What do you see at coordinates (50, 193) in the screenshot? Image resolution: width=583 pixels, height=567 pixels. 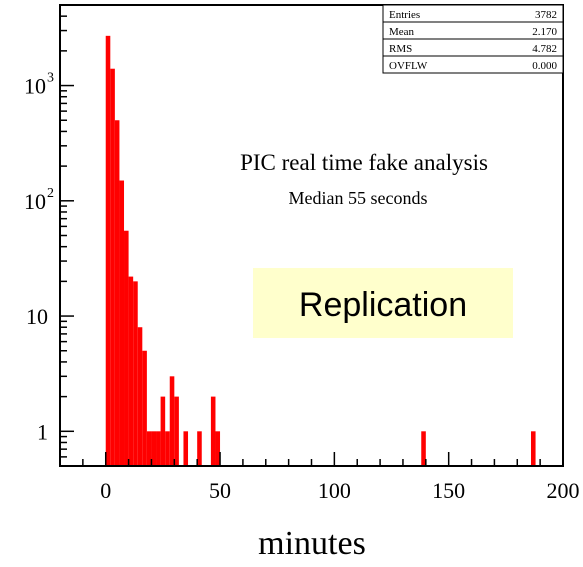 I see `y-tick-label-exponent: 2` at bounding box center [50, 193].